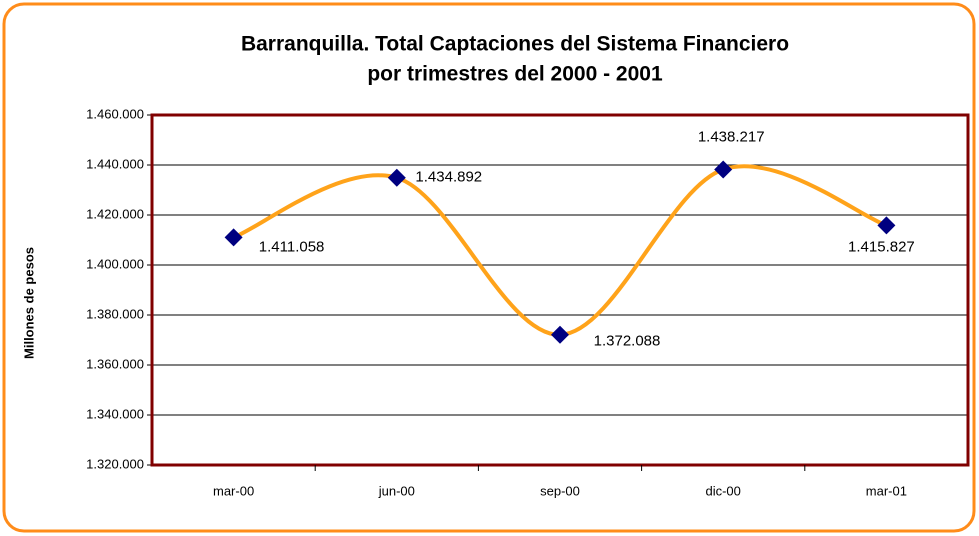 The height and width of the screenshot is (536, 979). I want to click on y-tick-label: 1.320.000, so click(115, 463).